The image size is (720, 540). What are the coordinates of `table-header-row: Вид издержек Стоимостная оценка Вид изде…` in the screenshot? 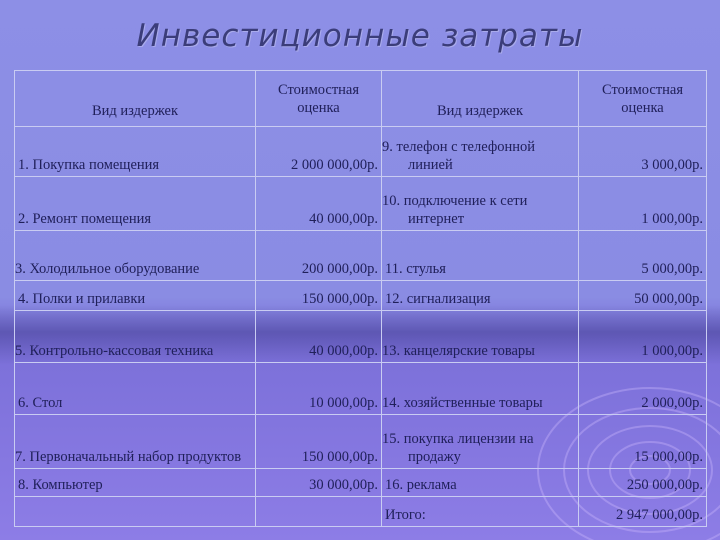 It's located at (360, 98).